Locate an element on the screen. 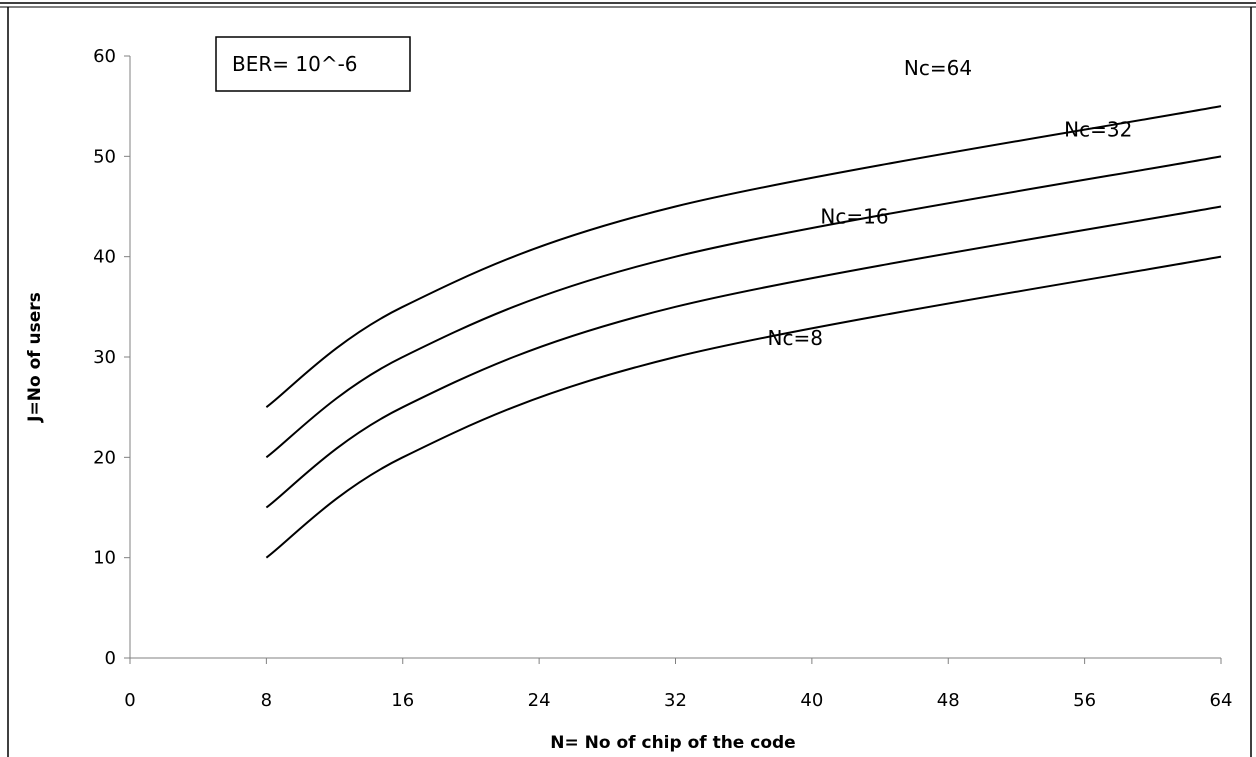 The height and width of the screenshot is (757, 1256). x-tick-label: 24 is located at coordinates (539, 700).